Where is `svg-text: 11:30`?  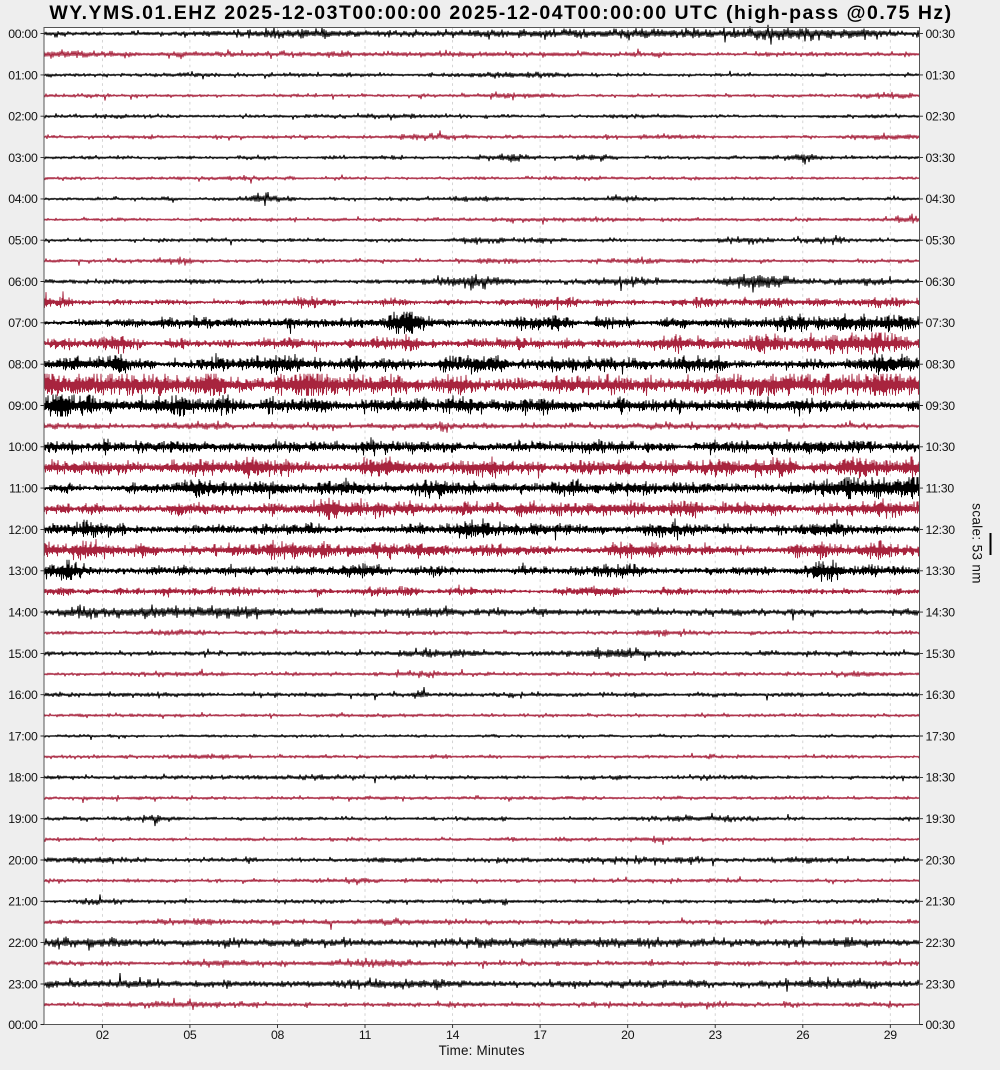 svg-text: 11:30 is located at coordinates (940, 489).